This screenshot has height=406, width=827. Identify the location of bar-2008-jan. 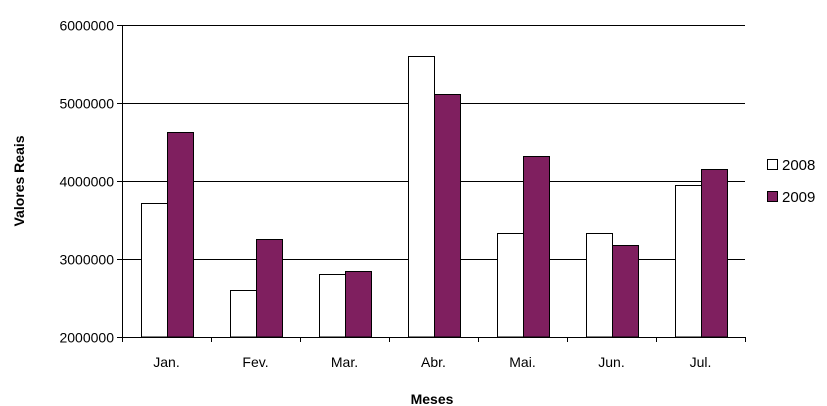
(154, 270).